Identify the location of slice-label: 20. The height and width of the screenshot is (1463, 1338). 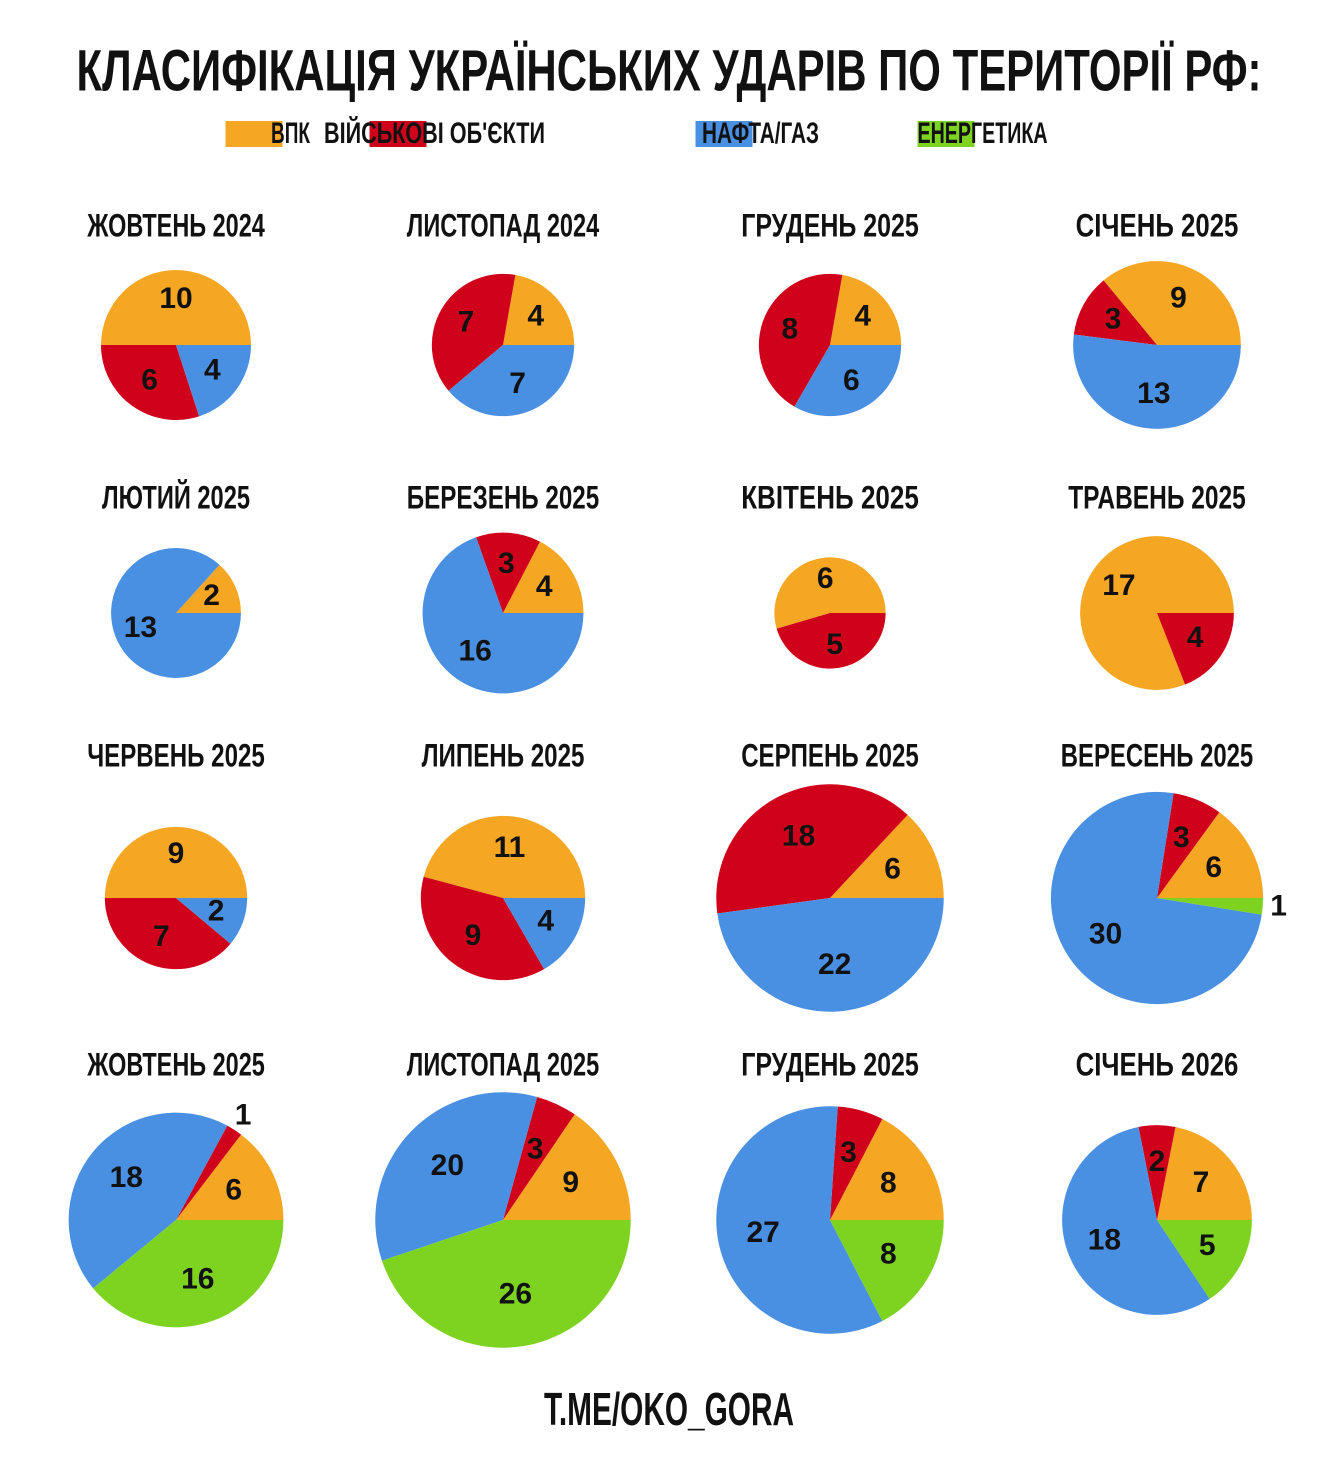
(447, 1165).